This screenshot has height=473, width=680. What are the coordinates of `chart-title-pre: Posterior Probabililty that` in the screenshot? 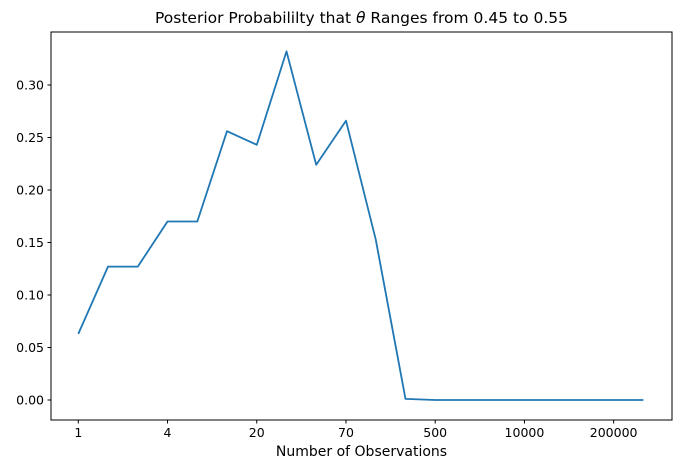 It's located at (256, 18).